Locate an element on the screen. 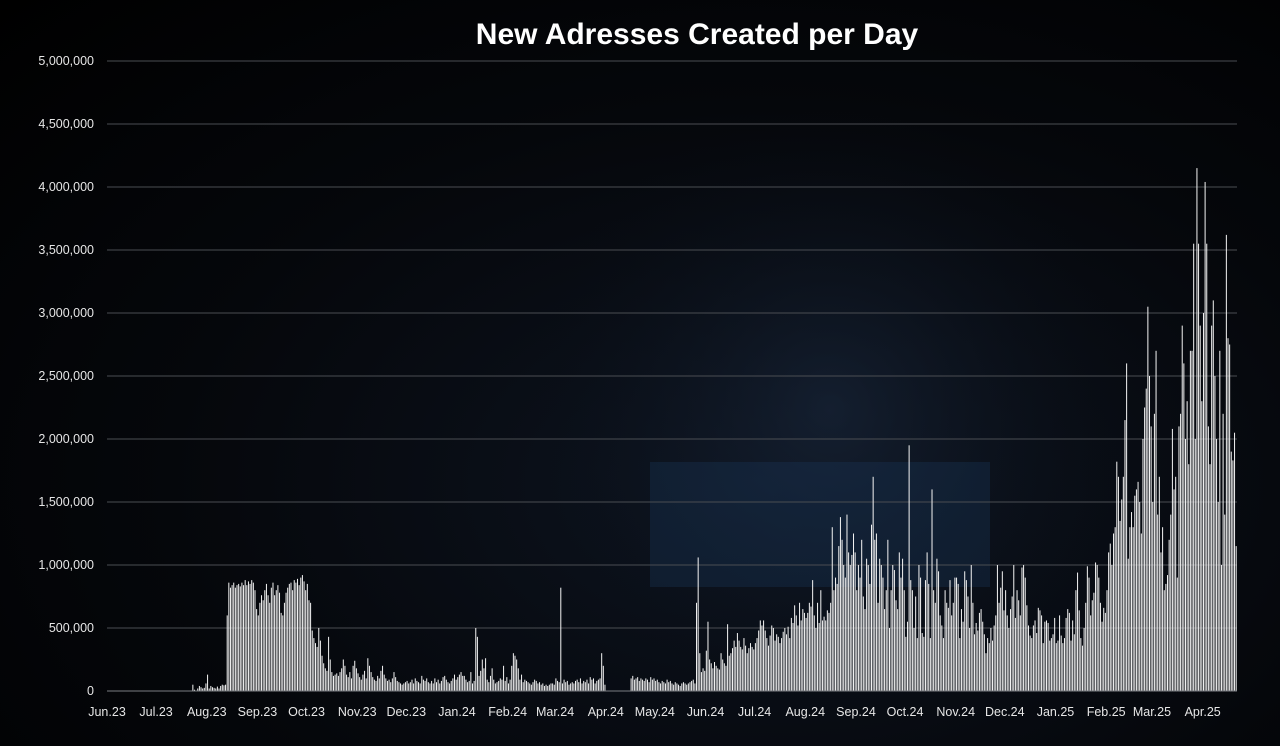  x-tick-label: Nov.24 is located at coordinates (955, 712).